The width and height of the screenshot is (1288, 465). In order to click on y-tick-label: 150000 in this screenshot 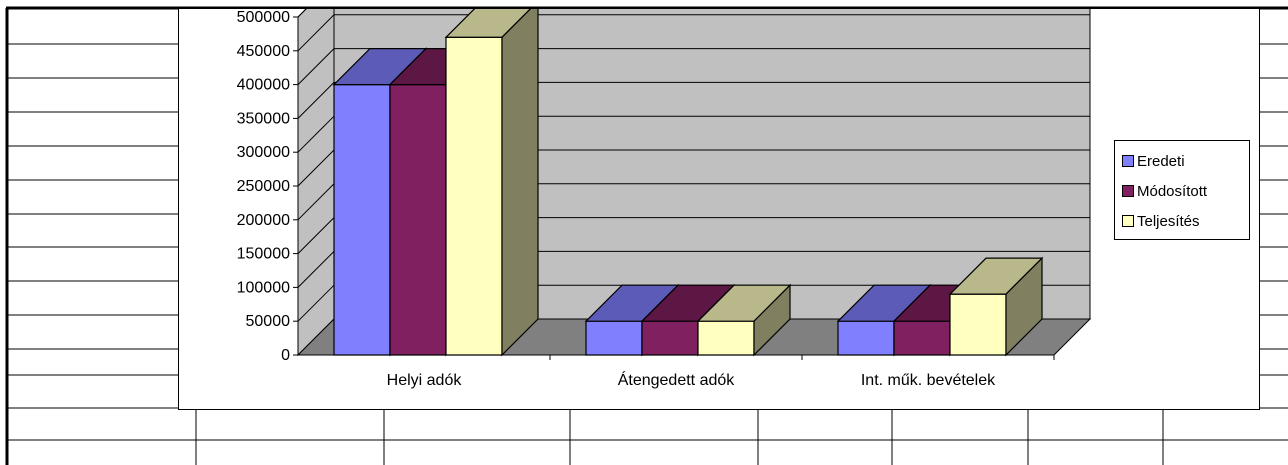, I will do `click(263, 254)`.